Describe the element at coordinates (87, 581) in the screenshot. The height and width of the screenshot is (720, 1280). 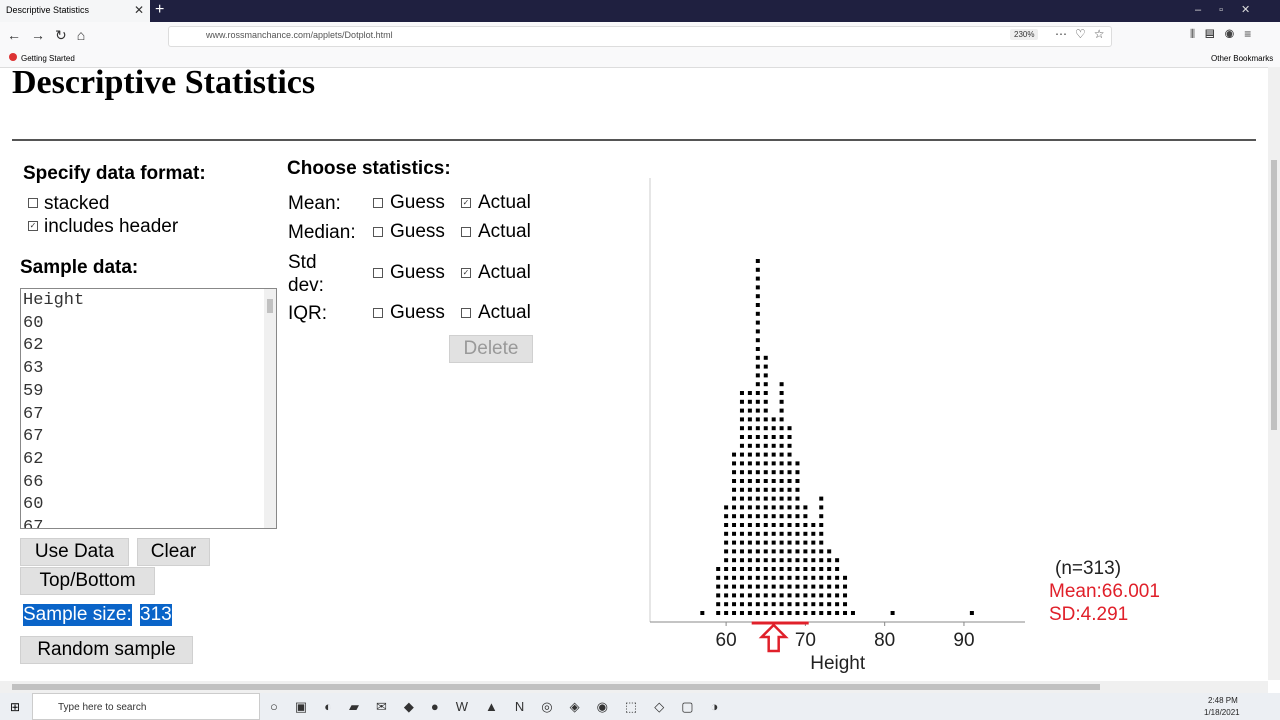
I see `button: Top/Bottom` at that location.